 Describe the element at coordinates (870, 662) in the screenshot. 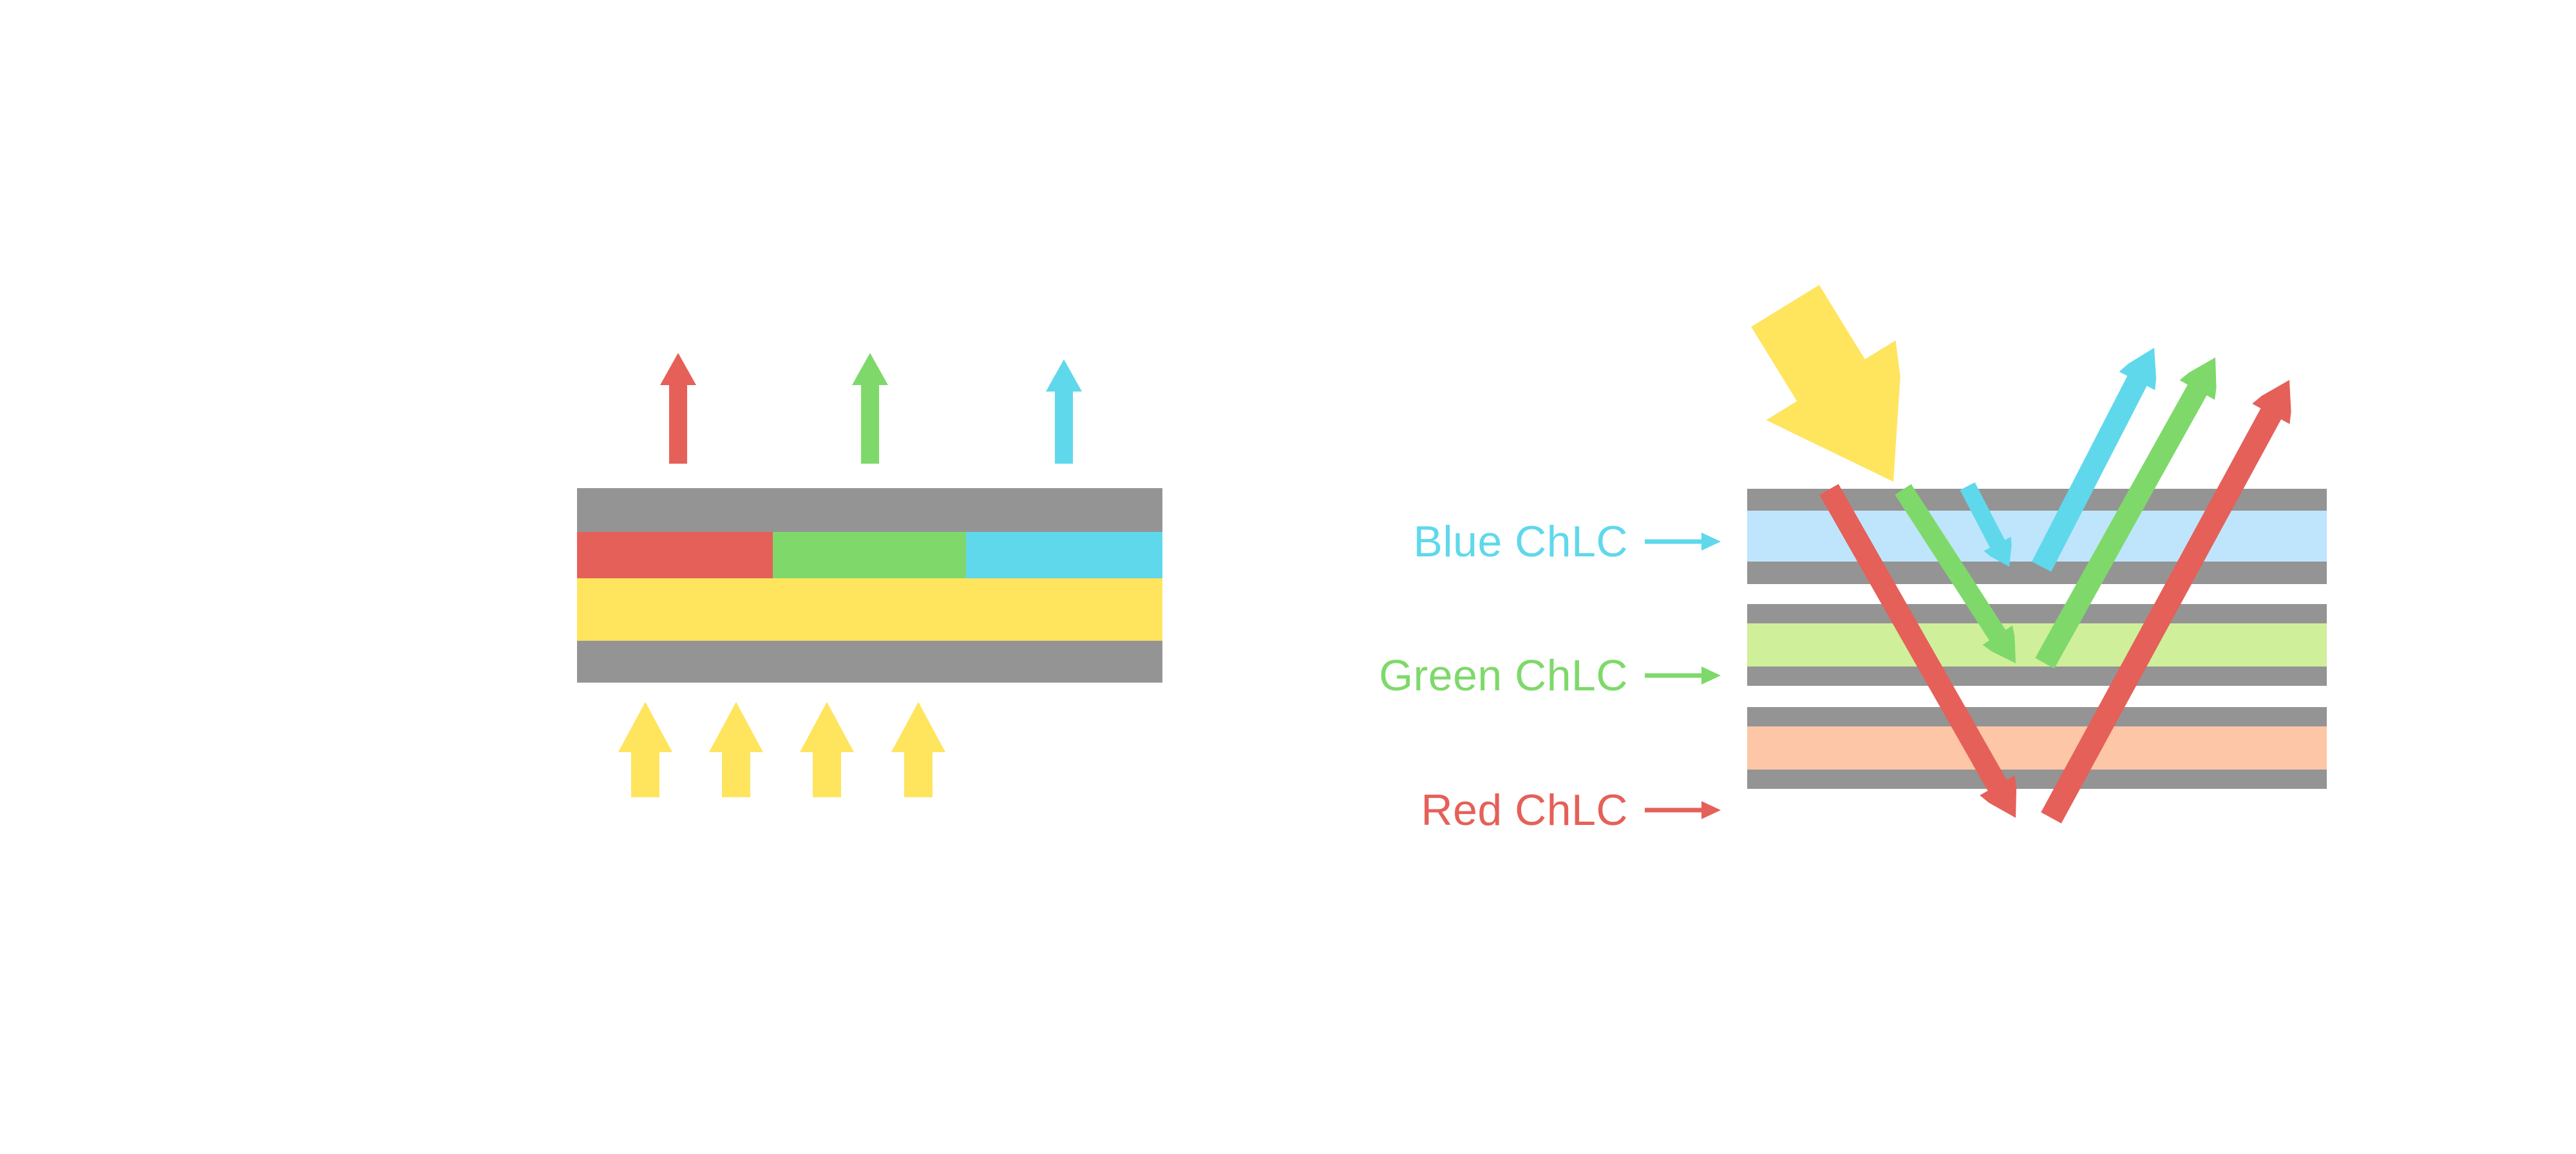

I see `left-bottom-electrode` at that location.